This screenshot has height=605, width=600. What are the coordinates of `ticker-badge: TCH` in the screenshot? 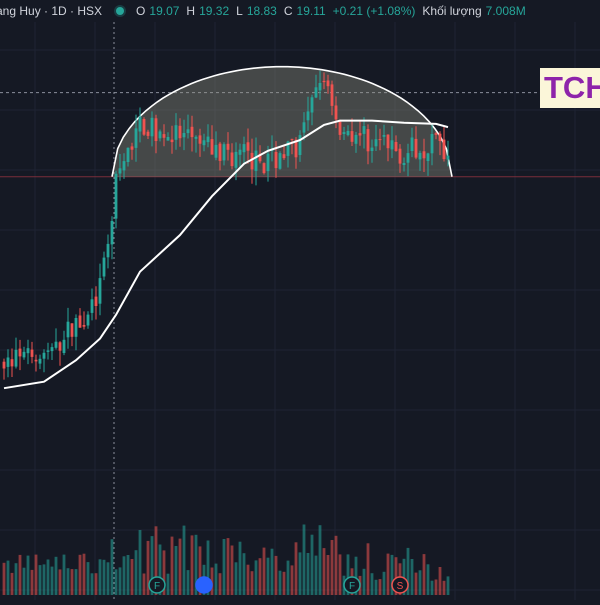 It's located at (570, 88).